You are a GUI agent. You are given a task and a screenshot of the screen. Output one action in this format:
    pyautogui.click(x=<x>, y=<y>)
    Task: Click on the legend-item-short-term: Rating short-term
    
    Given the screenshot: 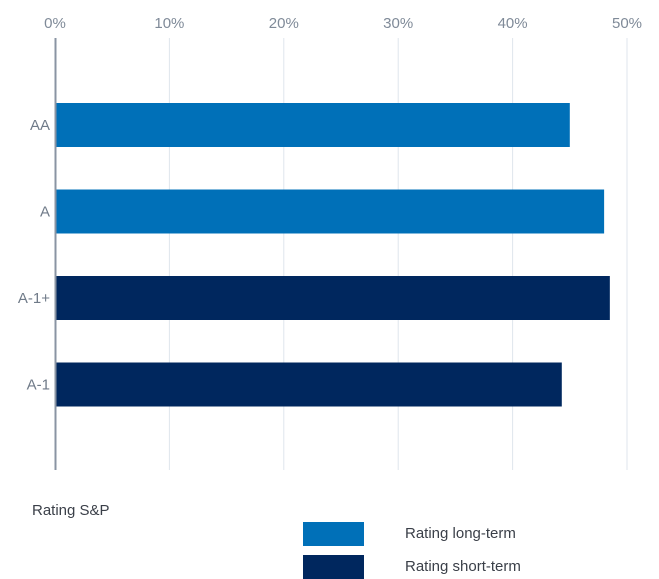 What is the action you would take?
    pyautogui.click(x=412, y=567)
    